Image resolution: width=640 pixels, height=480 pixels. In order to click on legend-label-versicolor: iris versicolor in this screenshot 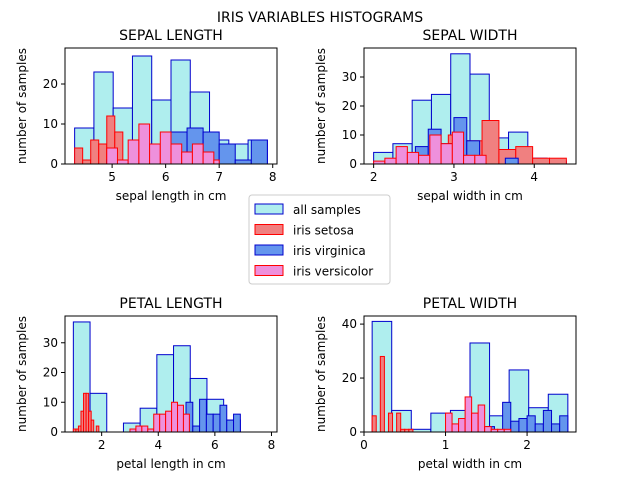, I will do `click(333, 272)`.